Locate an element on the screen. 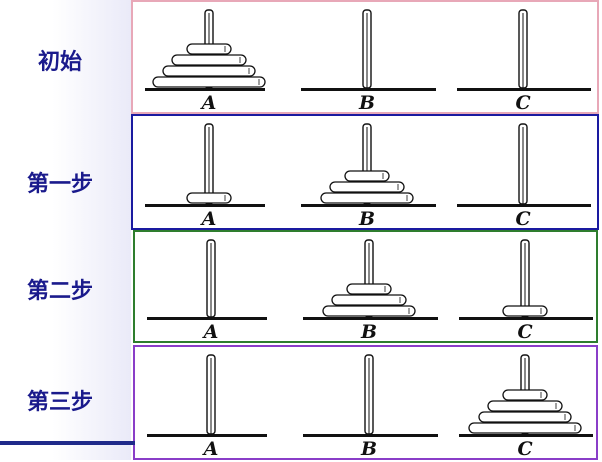 The width and height of the screenshot is (602, 462). row-label-step-2: 第二步 is located at coordinates (59, 291).